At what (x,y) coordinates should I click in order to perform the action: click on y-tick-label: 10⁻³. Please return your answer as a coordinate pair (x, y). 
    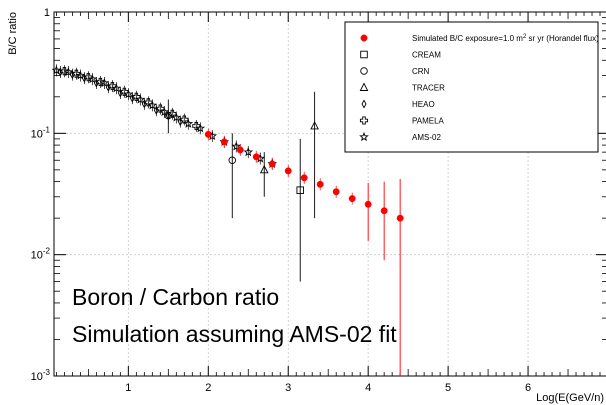
    Looking at the image, I should click on (41, 375).